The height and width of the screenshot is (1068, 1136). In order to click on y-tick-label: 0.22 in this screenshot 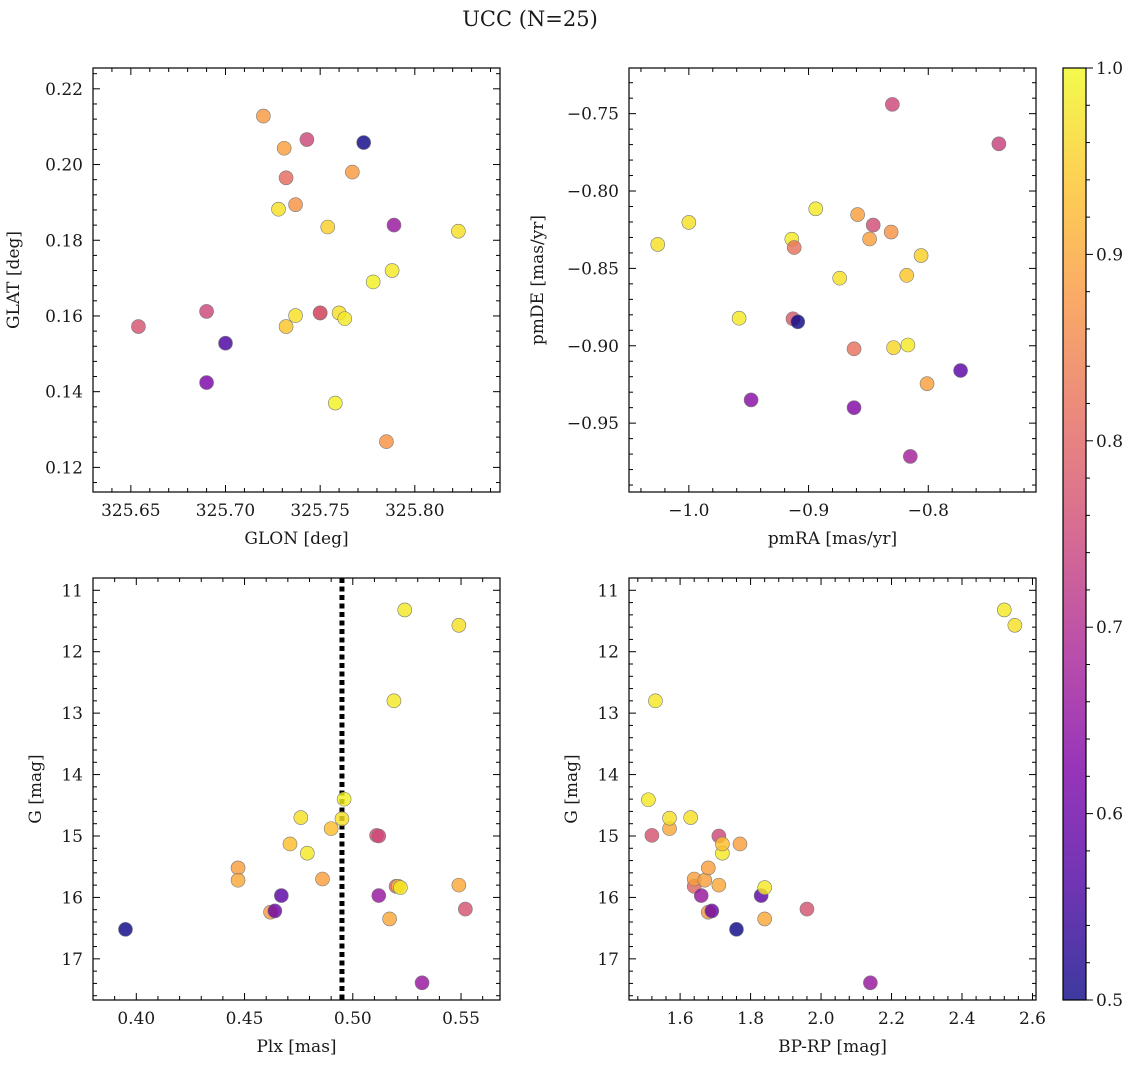, I will do `click(64, 90)`.